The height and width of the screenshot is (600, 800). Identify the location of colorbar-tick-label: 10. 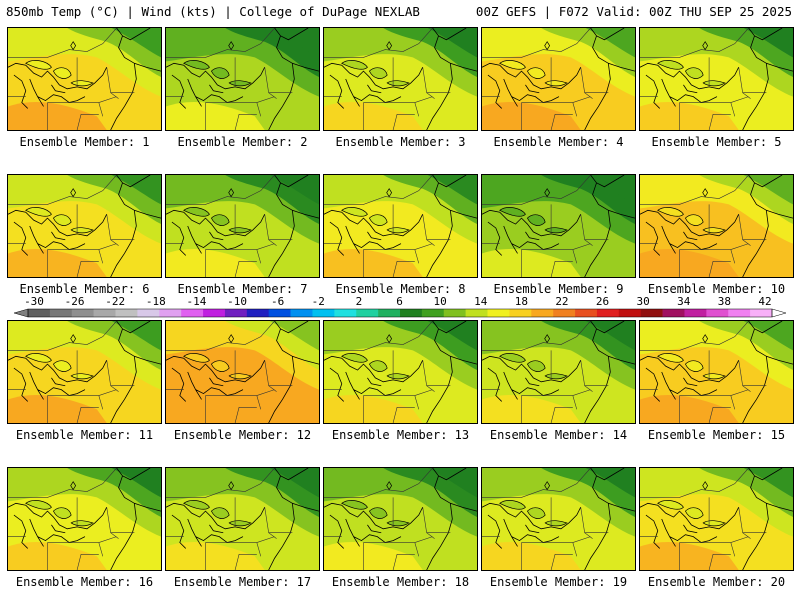
(440, 301).